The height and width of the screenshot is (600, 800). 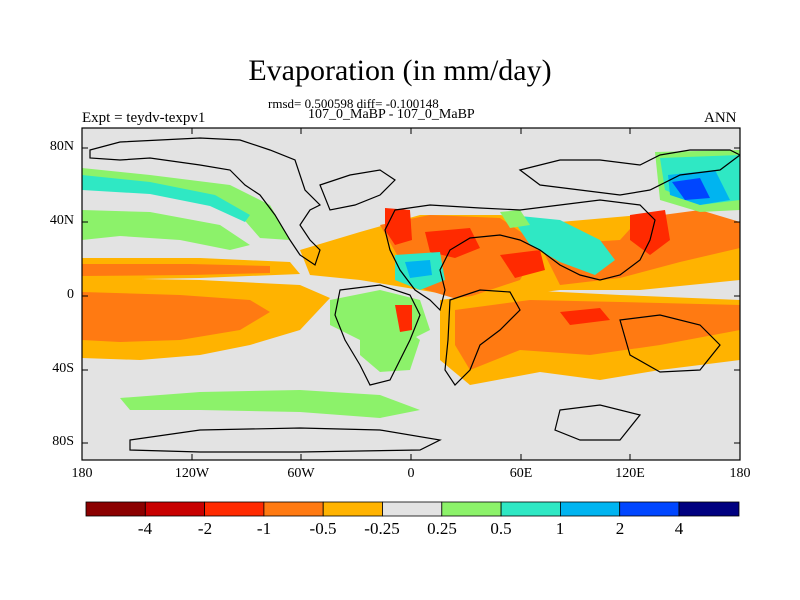 I want to click on colorbar-label: -0.25, so click(x=382, y=528).